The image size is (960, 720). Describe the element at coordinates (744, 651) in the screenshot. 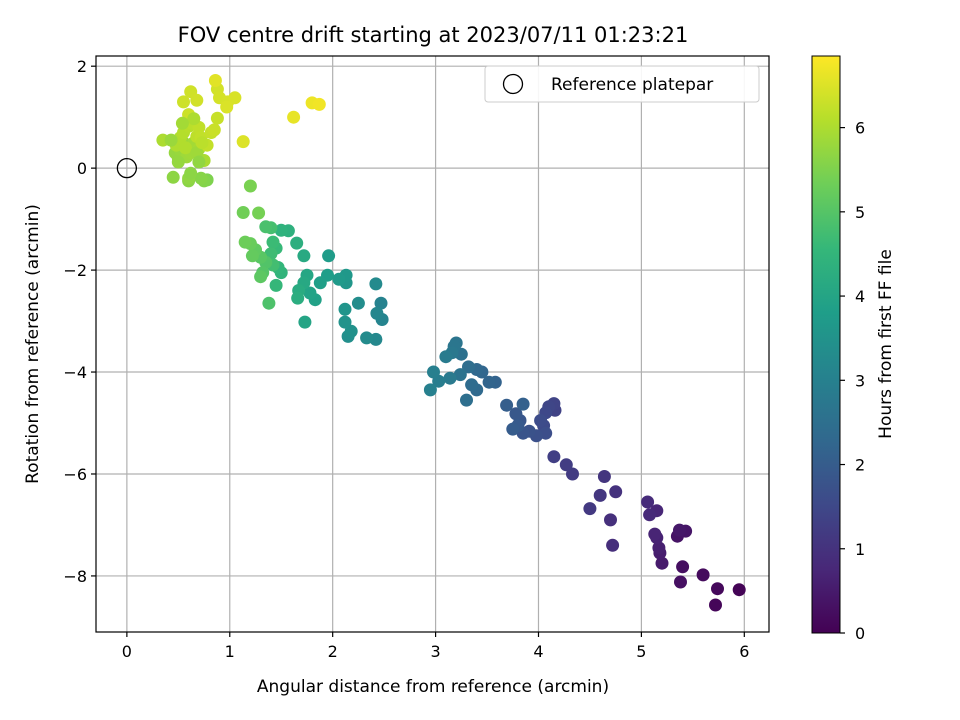

I see `x-tick-label: 6` at that location.